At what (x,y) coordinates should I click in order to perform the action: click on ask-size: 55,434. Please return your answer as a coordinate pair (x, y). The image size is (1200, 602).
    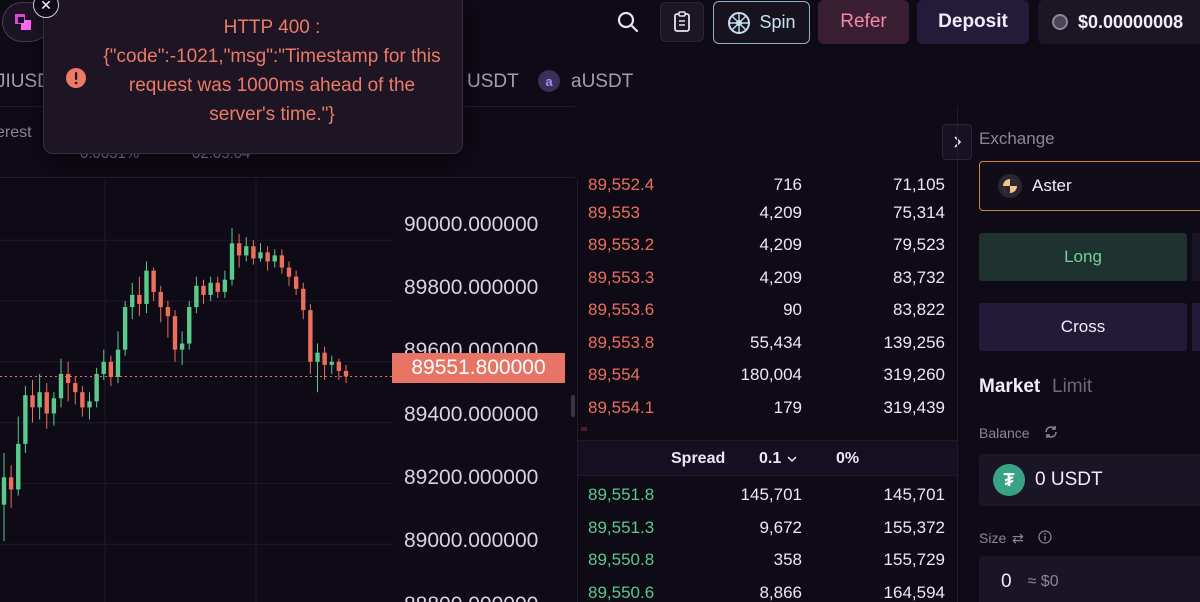
    Looking at the image, I should click on (776, 342).